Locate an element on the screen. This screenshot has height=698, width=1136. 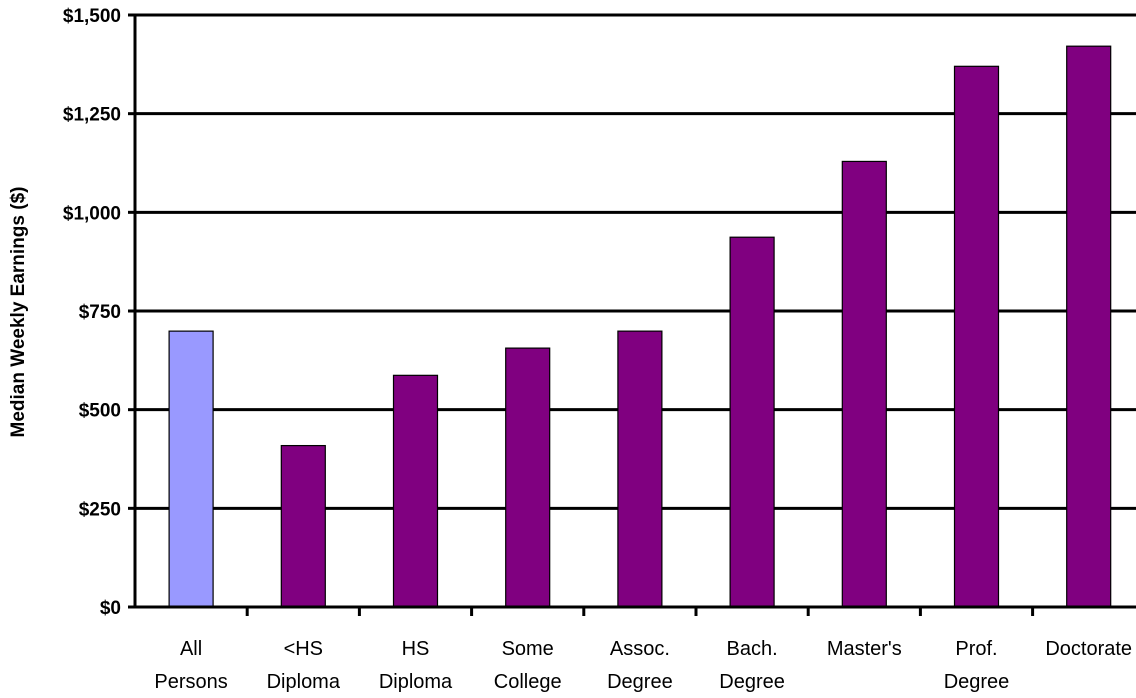
x-tick-label: Prof. Degree is located at coordinates (977, 665).